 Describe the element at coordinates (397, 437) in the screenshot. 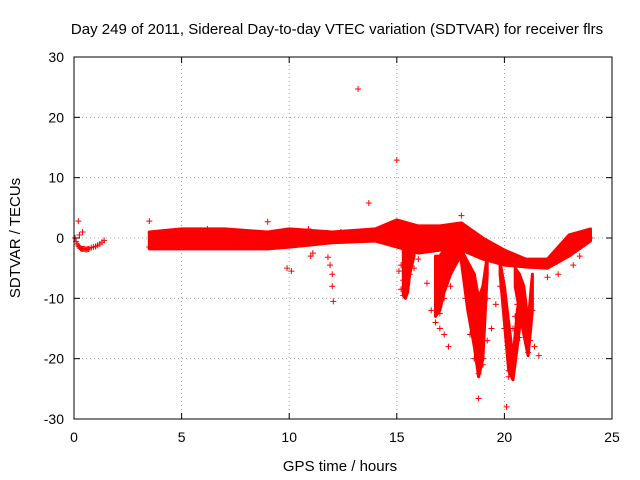

I see `x-tick-label: 15` at that location.